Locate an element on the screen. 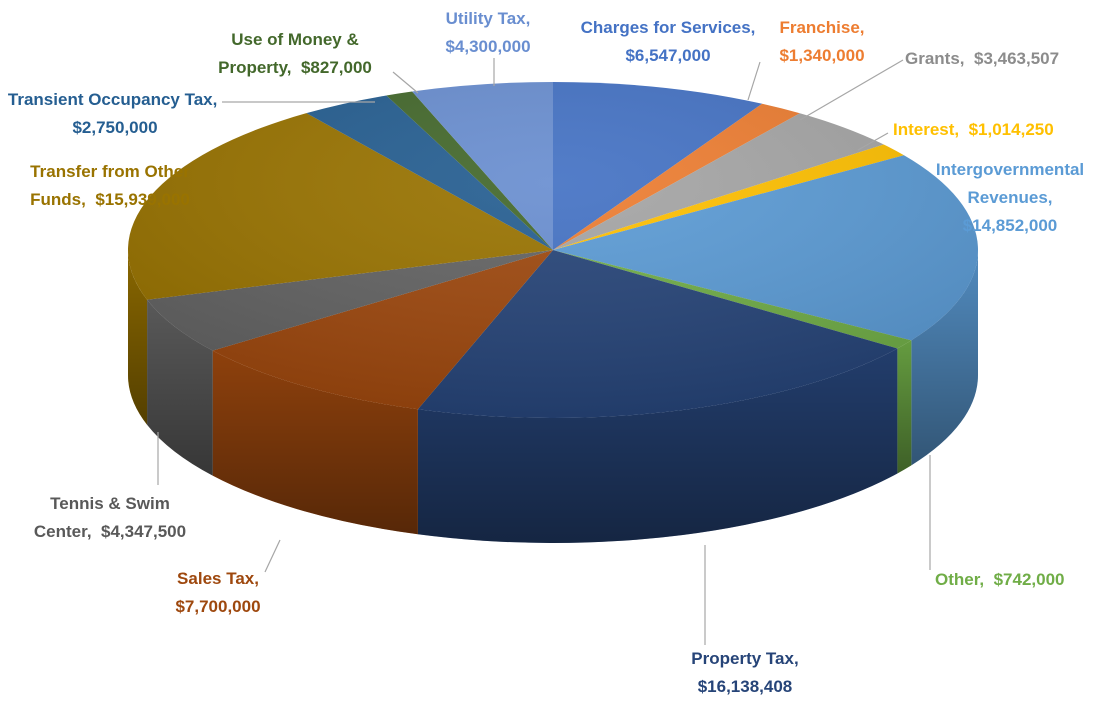  data-label: Tennis & Swim Center, $4,347,500 is located at coordinates (110, 518).